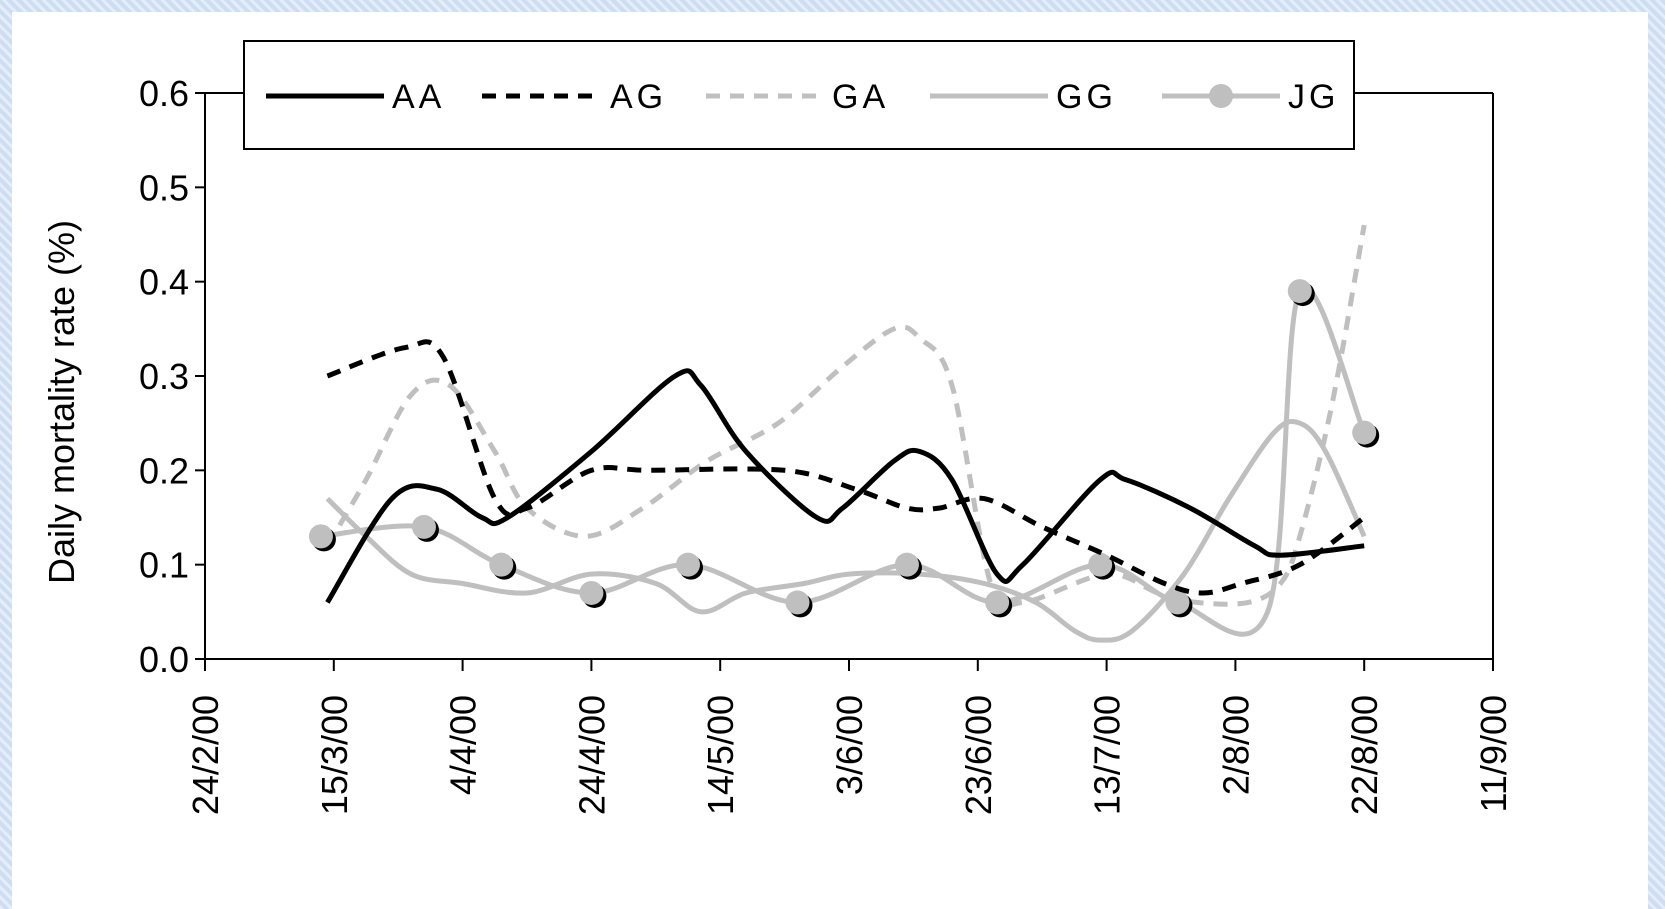 The image size is (1665, 909). I want to click on x-tick-label: 13/7/00, so click(1107, 755).